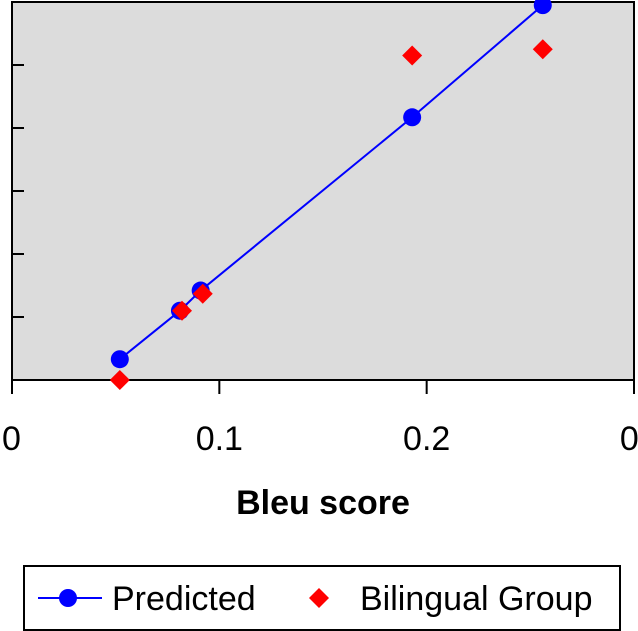 The height and width of the screenshot is (631, 638). I want to click on x-tick-label: 0, so click(11, 439).